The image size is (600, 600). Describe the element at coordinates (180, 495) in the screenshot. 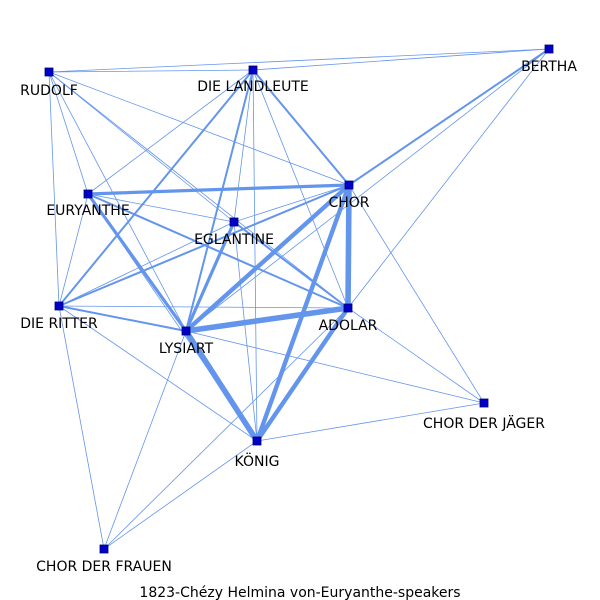

I see `edge-koenig-frauen` at that location.